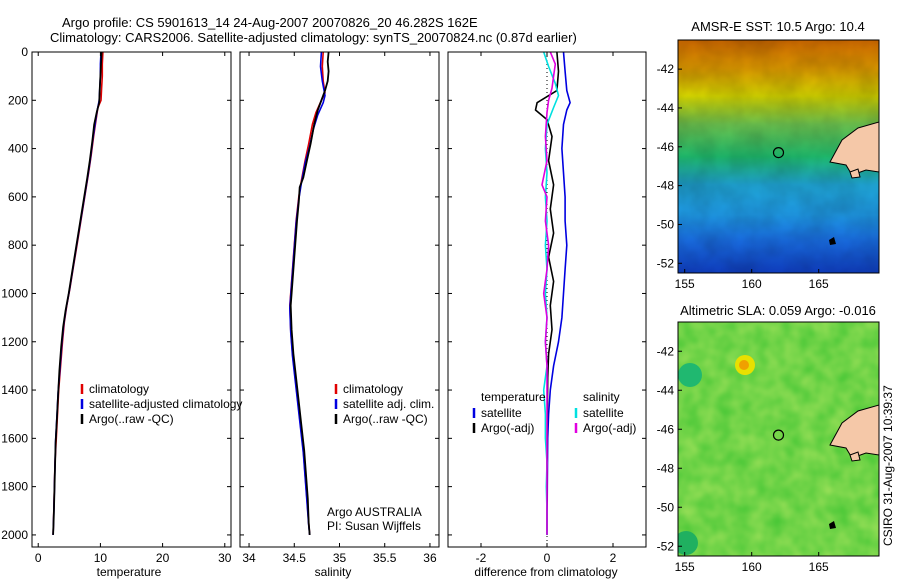 This screenshot has height=580, width=900. What do you see at coordinates (690, 375) in the screenshot?
I see `sla-eddy-cool` at bounding box center [690, 375].